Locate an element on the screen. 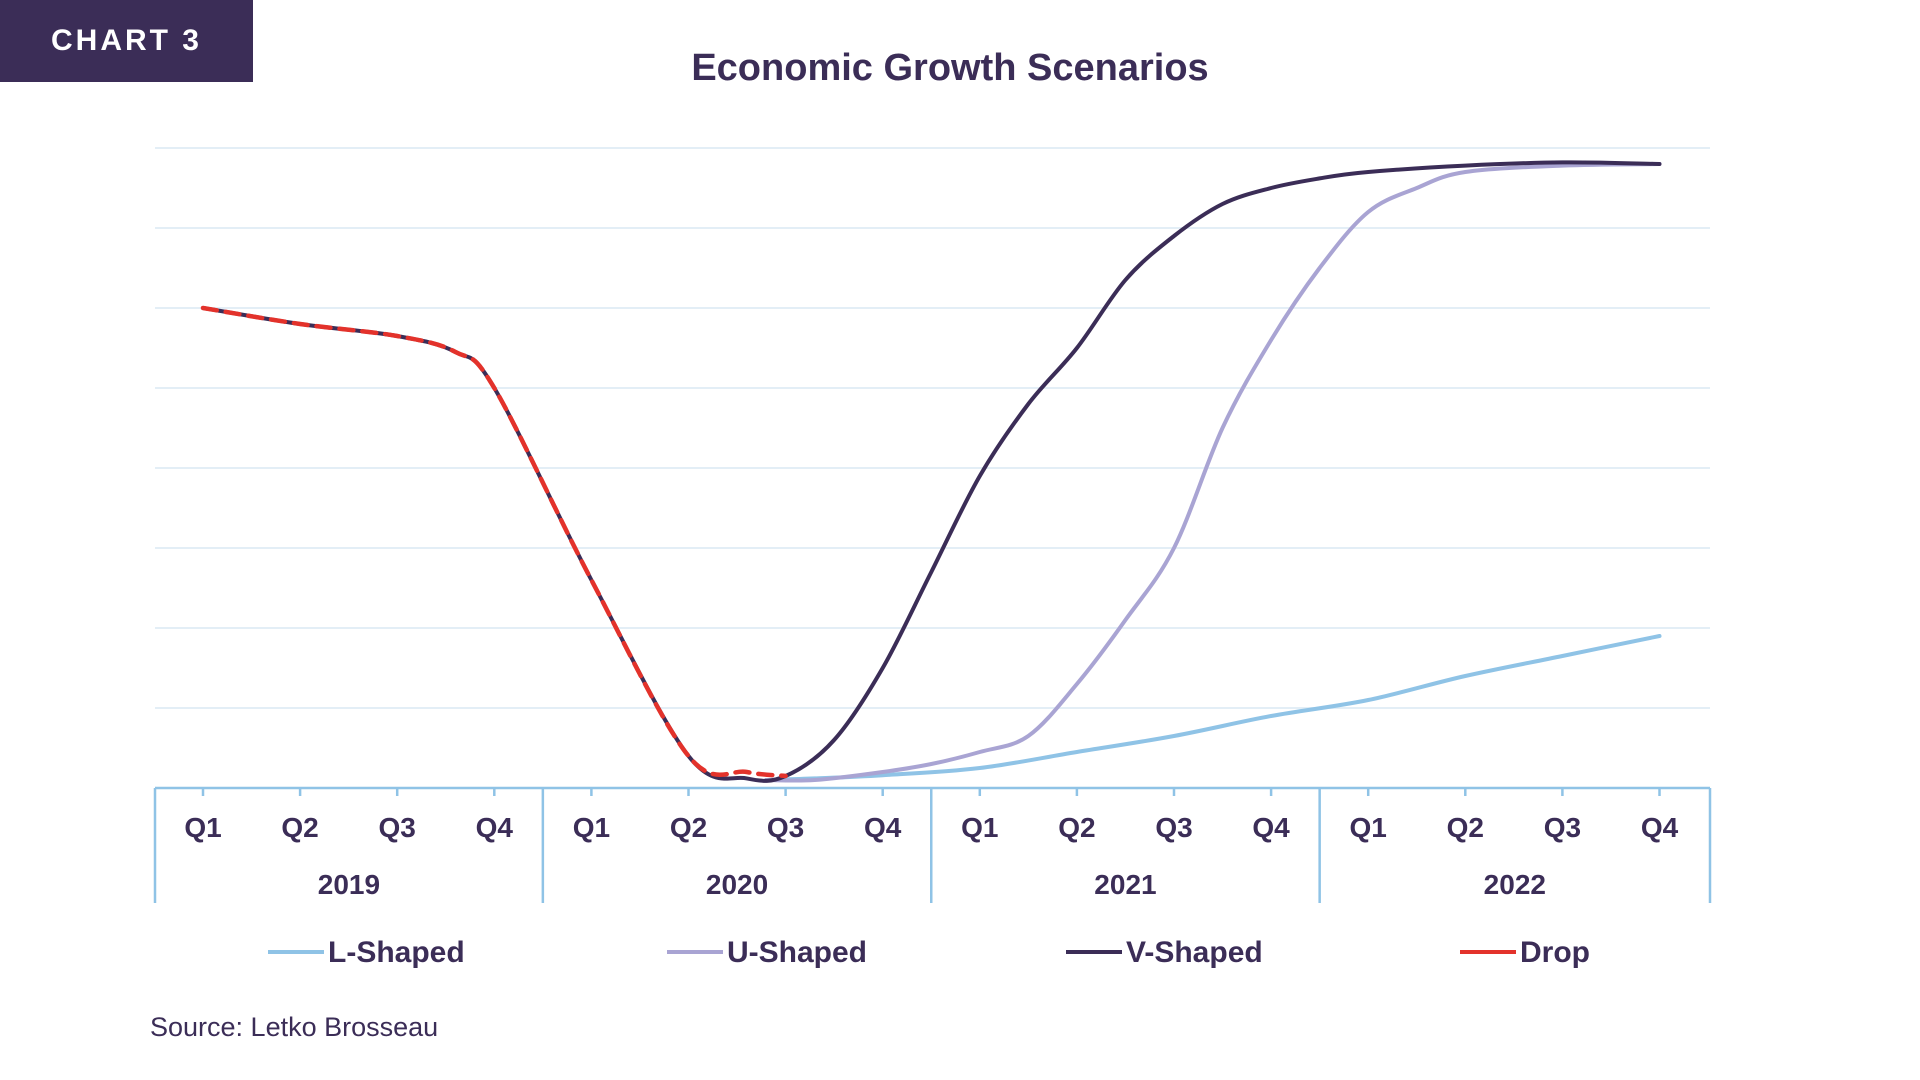  chart-tag-label: CHART 3 is located at coordinates (126, 40).